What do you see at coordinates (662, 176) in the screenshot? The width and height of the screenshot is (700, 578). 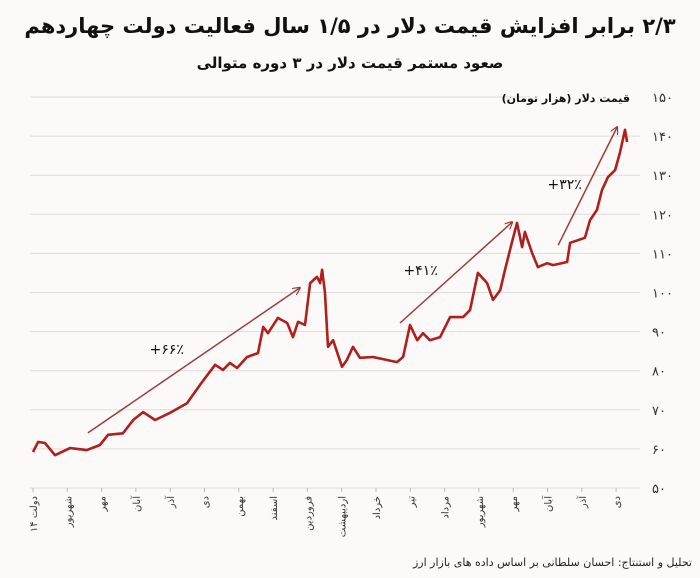 I see `y-tick-label: ۱۳۰` at bounding box center [662, 176].